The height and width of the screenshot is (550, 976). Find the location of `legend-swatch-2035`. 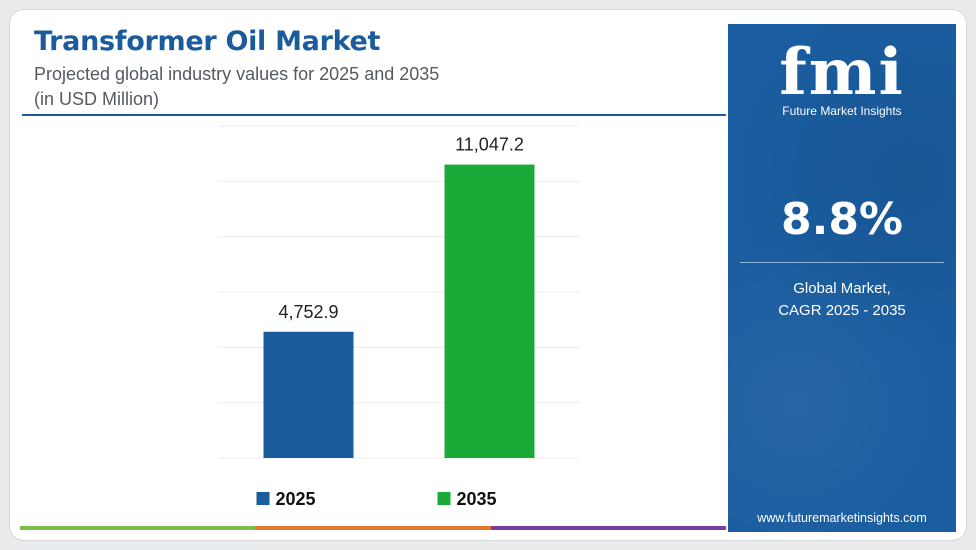

legend-swatch-2035 is located at coordinates (444, 498).